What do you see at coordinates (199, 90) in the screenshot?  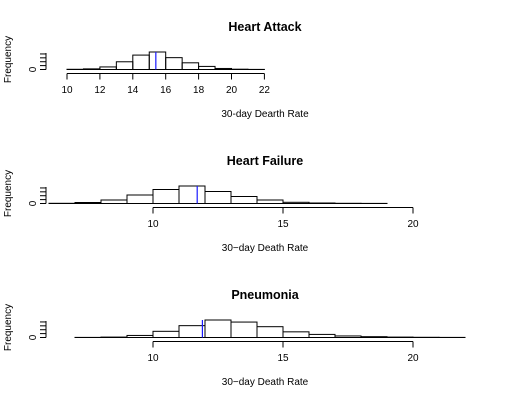 I see `x-tick-label: 18` at bounding box center [199, 90].